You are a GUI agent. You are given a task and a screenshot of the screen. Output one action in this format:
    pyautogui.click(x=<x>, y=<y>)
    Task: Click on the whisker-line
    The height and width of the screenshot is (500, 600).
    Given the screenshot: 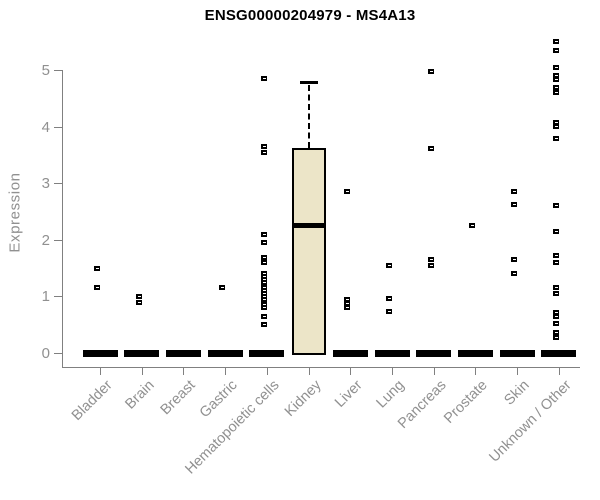 What is the action you would take?
    pyautogui.click(x=308, y=116)
    